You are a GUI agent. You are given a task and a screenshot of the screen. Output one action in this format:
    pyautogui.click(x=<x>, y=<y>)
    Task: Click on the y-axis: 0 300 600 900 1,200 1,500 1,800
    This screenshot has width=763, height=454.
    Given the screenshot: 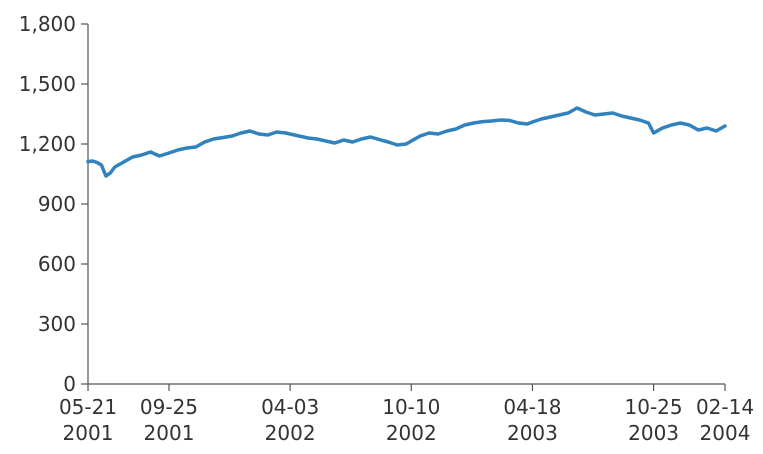 What is the action you would take?
    pyautogui.click(x=54, y=204)
    